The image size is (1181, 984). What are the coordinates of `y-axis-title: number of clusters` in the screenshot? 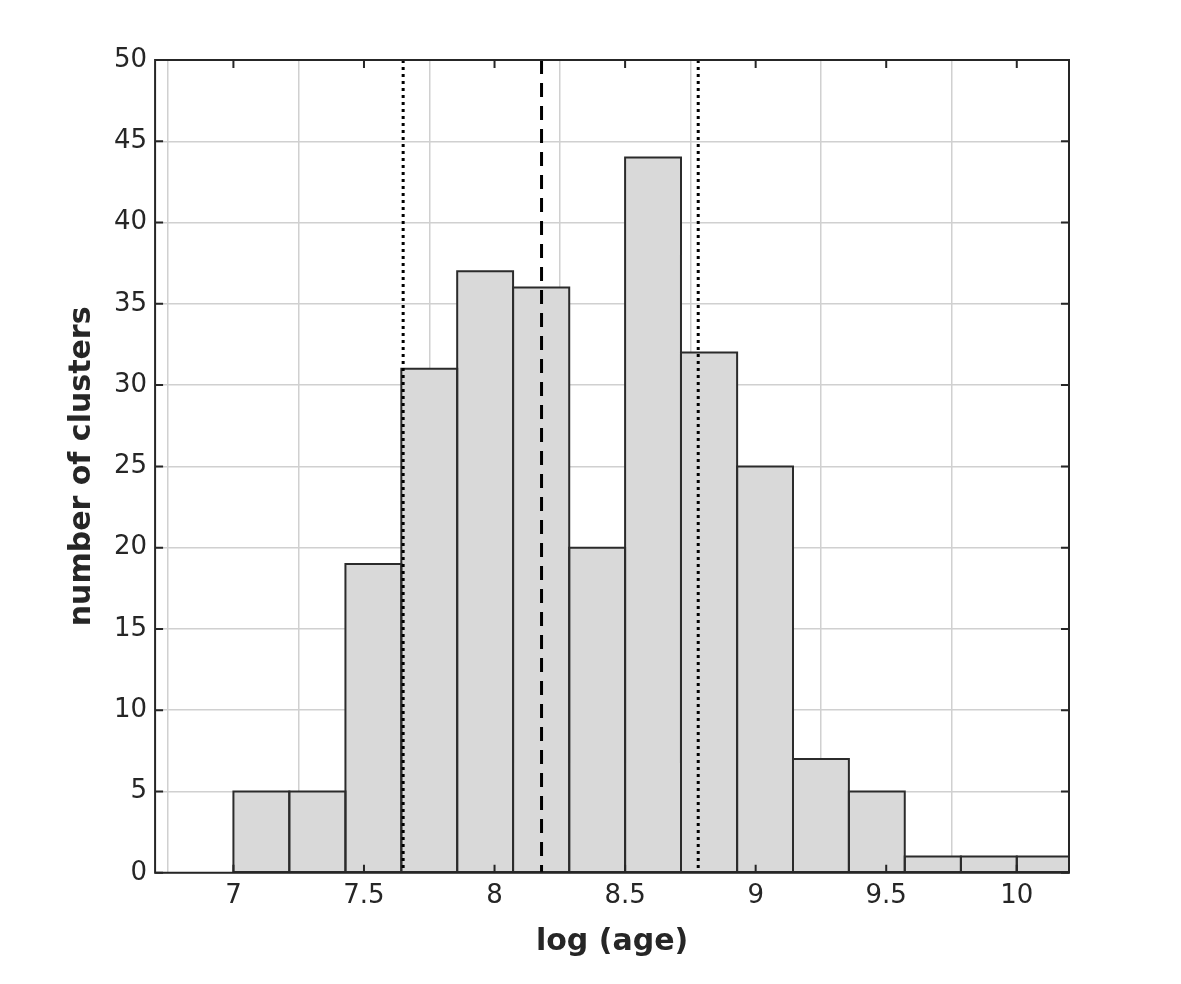 It's located at (79, 466).